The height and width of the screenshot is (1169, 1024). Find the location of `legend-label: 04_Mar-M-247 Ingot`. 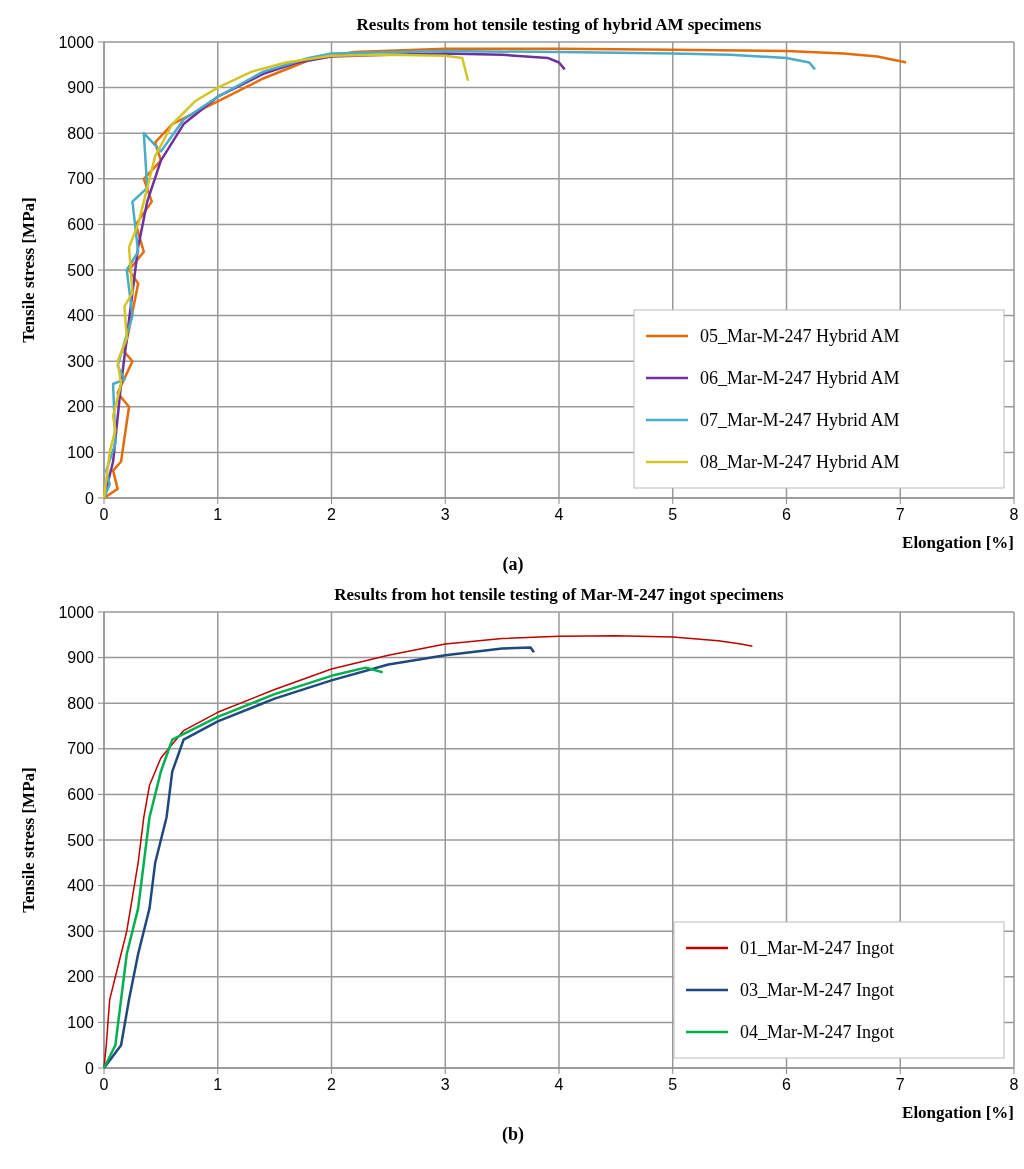

legend-label: 04_Mar-M-247 Ingot is located at coordinates (817, 1032).